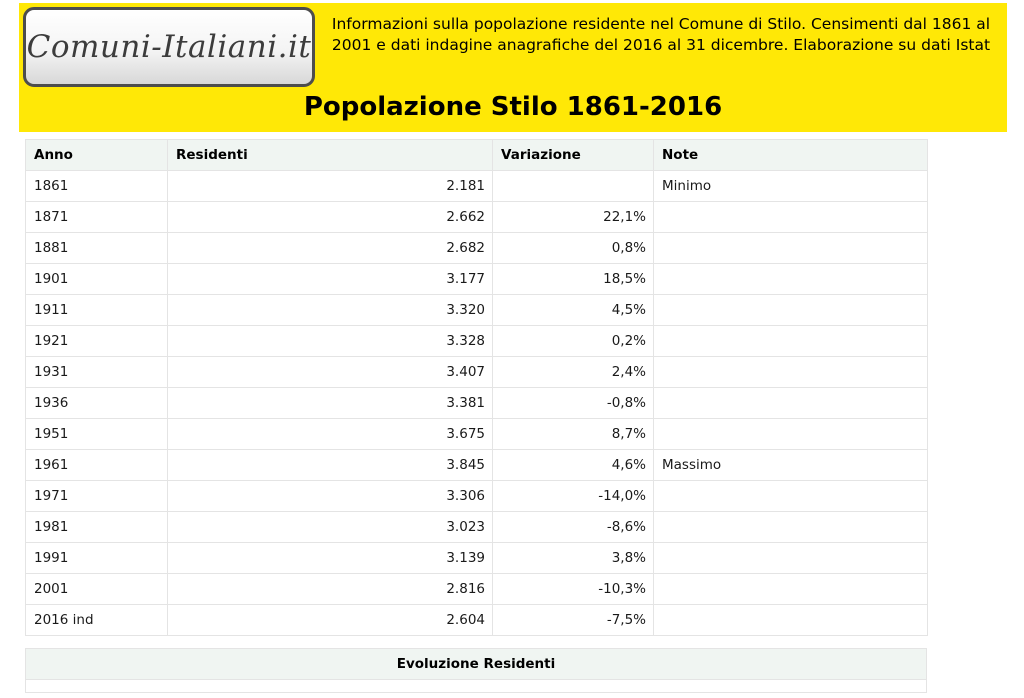 The image size is (1024, 698). What do you see at coordinates (330, 217) in the screenshot?
I see `residents-cell: 2.662` at bounding box center [330, 217].